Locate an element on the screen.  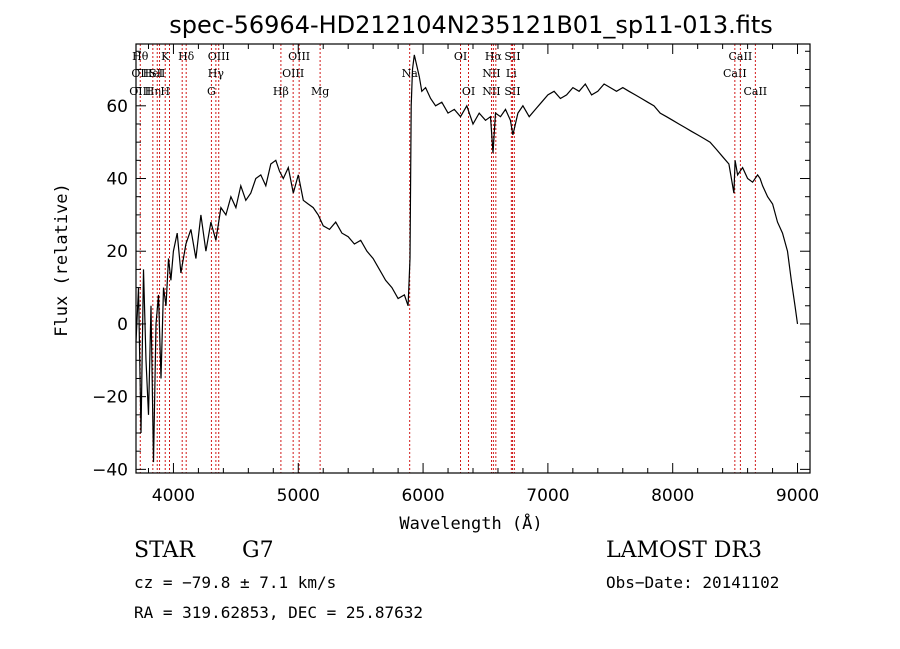
x-tick-label: 6000 is located at coordinates (422, 496).